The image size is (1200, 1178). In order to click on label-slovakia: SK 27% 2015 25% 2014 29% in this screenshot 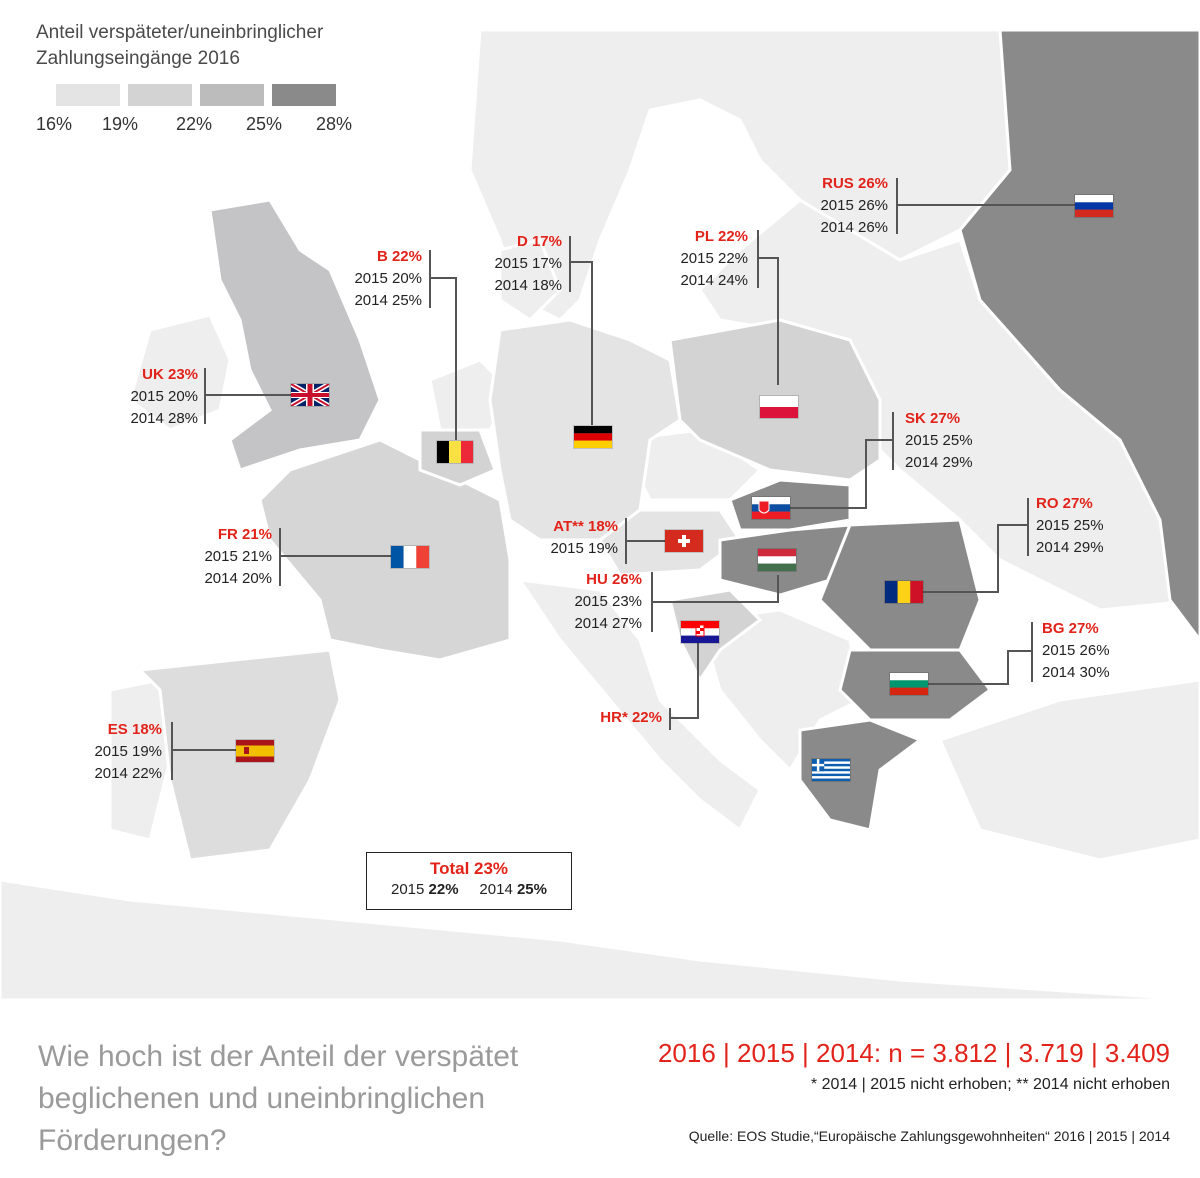, I will do `click(939, 440)`.